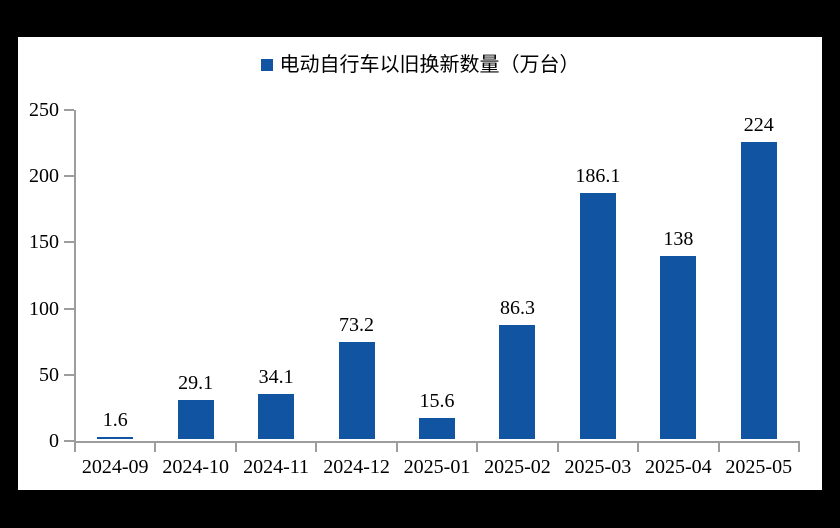  What do you see at coordinates (44, 176) in the screenshot?
I see `y-axis-label: 200` at bounding box center [44, 176].